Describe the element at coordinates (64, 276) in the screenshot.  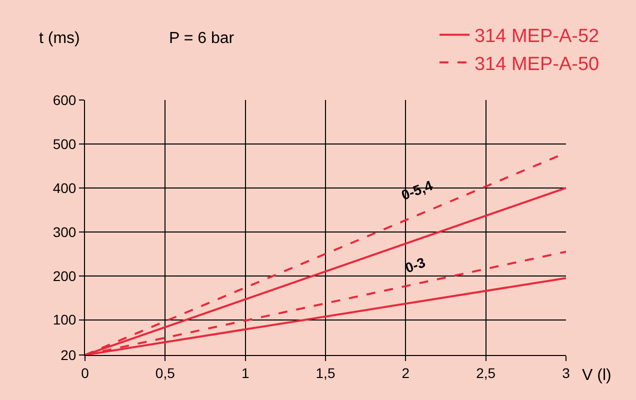
I see `y-tick-label: 200` at that location.